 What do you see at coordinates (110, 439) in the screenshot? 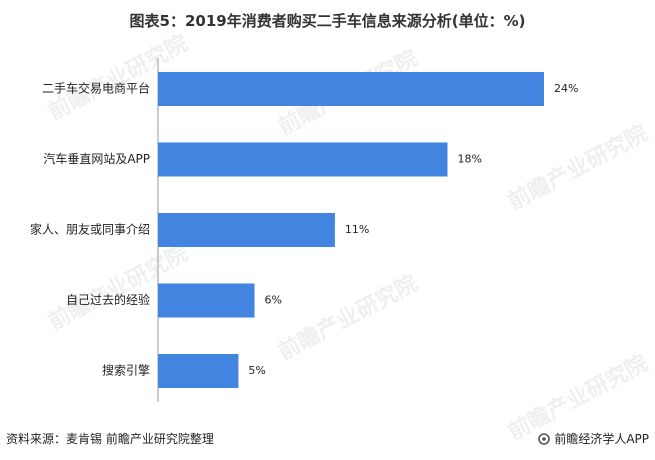
I see `source-note: 资料来源：麦肯锡 前瞻产业研究院整理` at bounding box center [110, 439].